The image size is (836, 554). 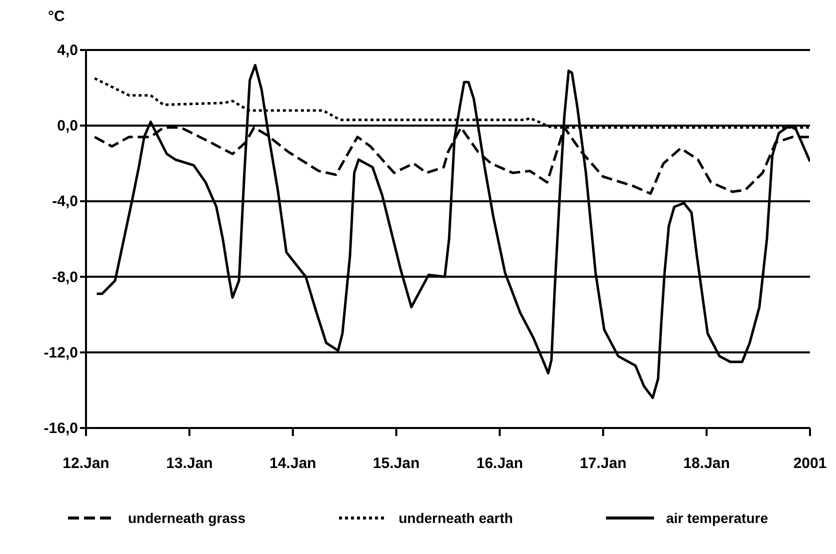 I want to click on x-tick-label: 17.Jan, so click(x=603, y=463).